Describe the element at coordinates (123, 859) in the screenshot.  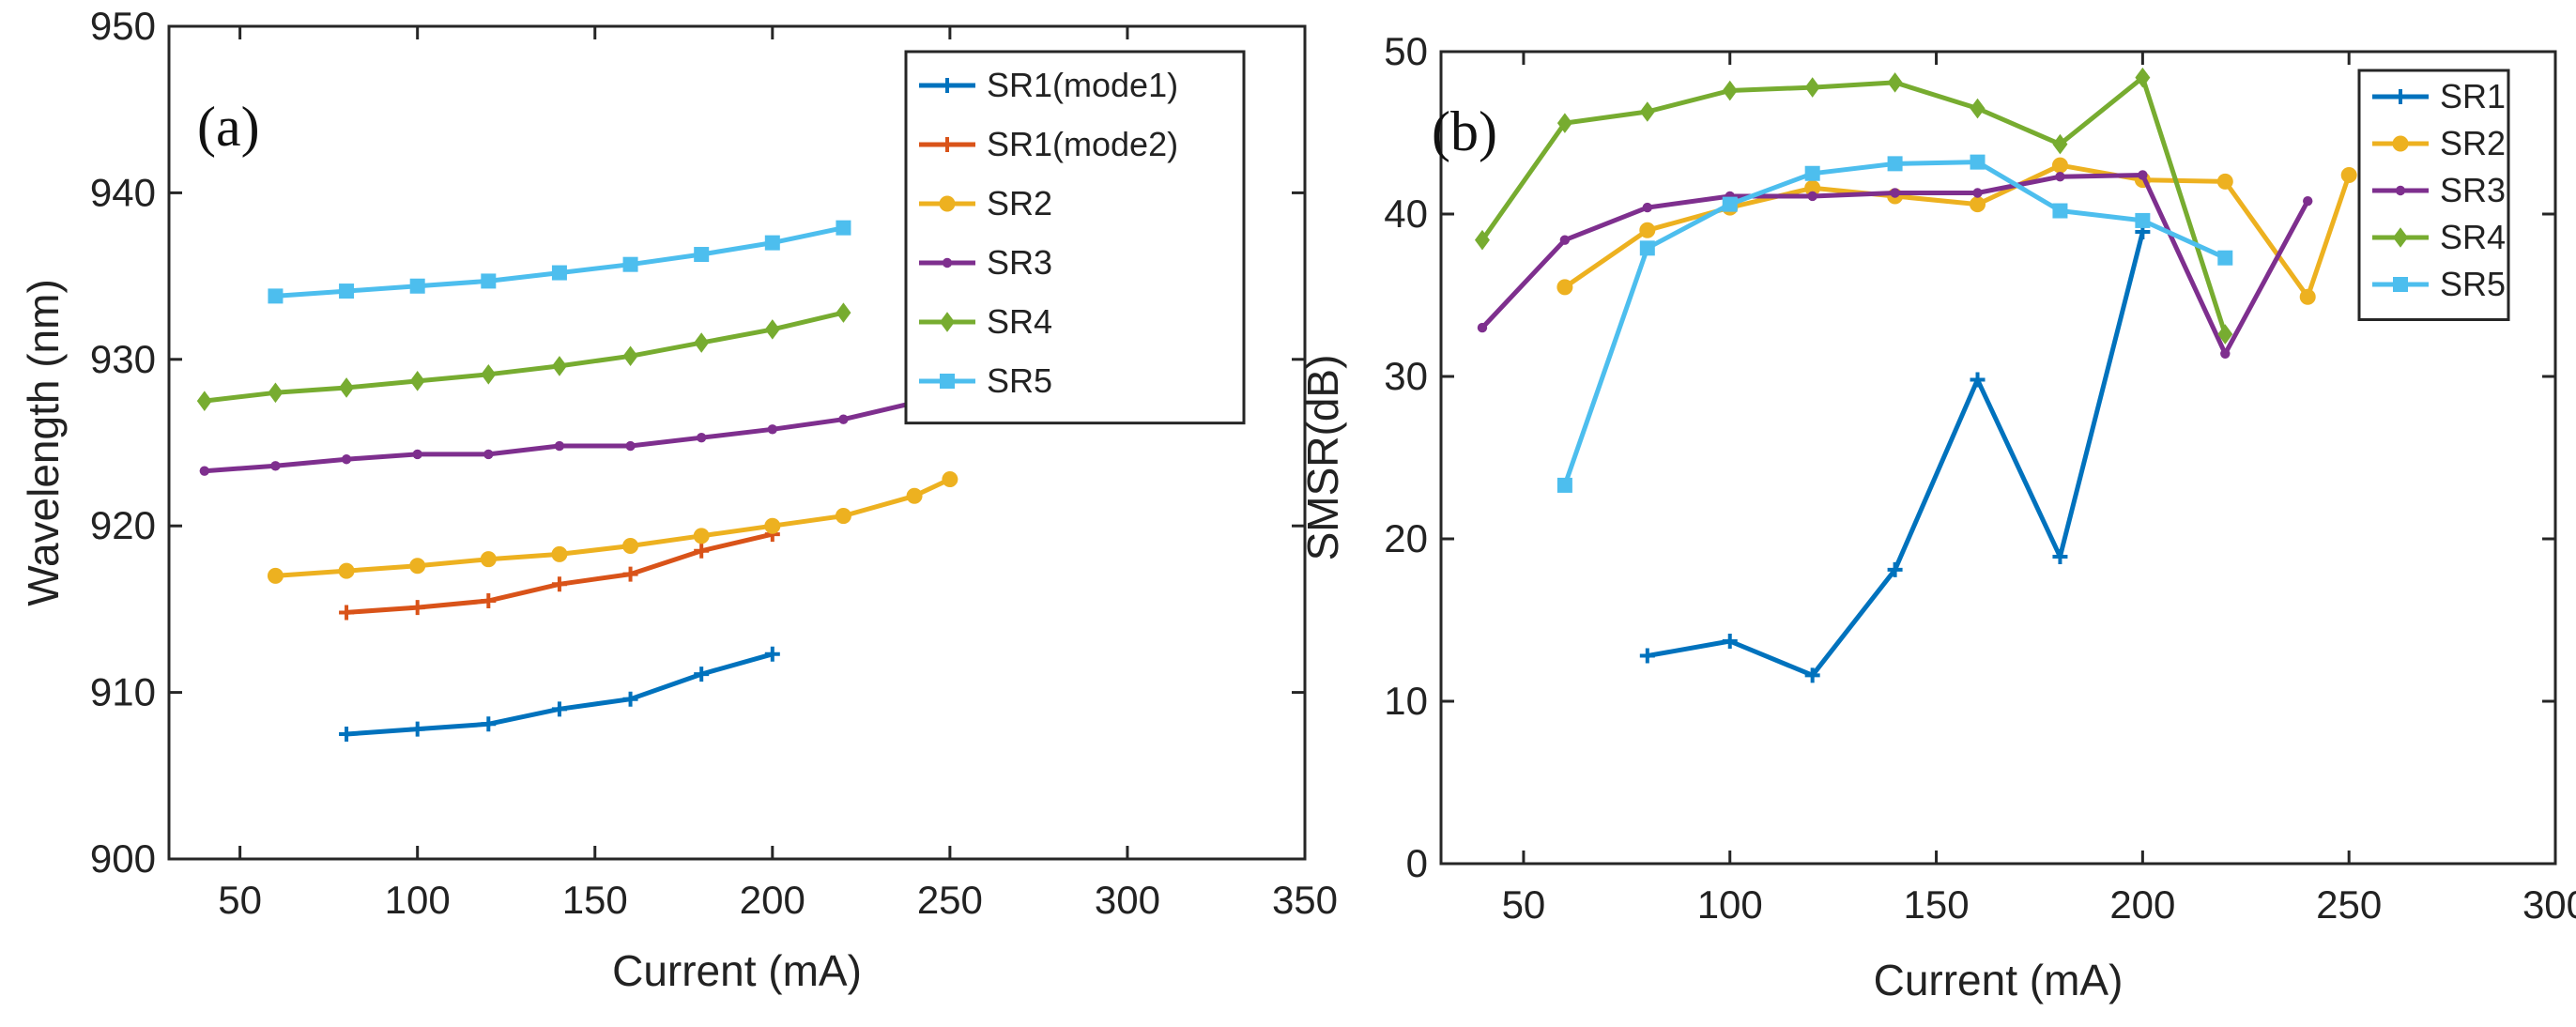
I see `y-tick-label: 900` at that location.